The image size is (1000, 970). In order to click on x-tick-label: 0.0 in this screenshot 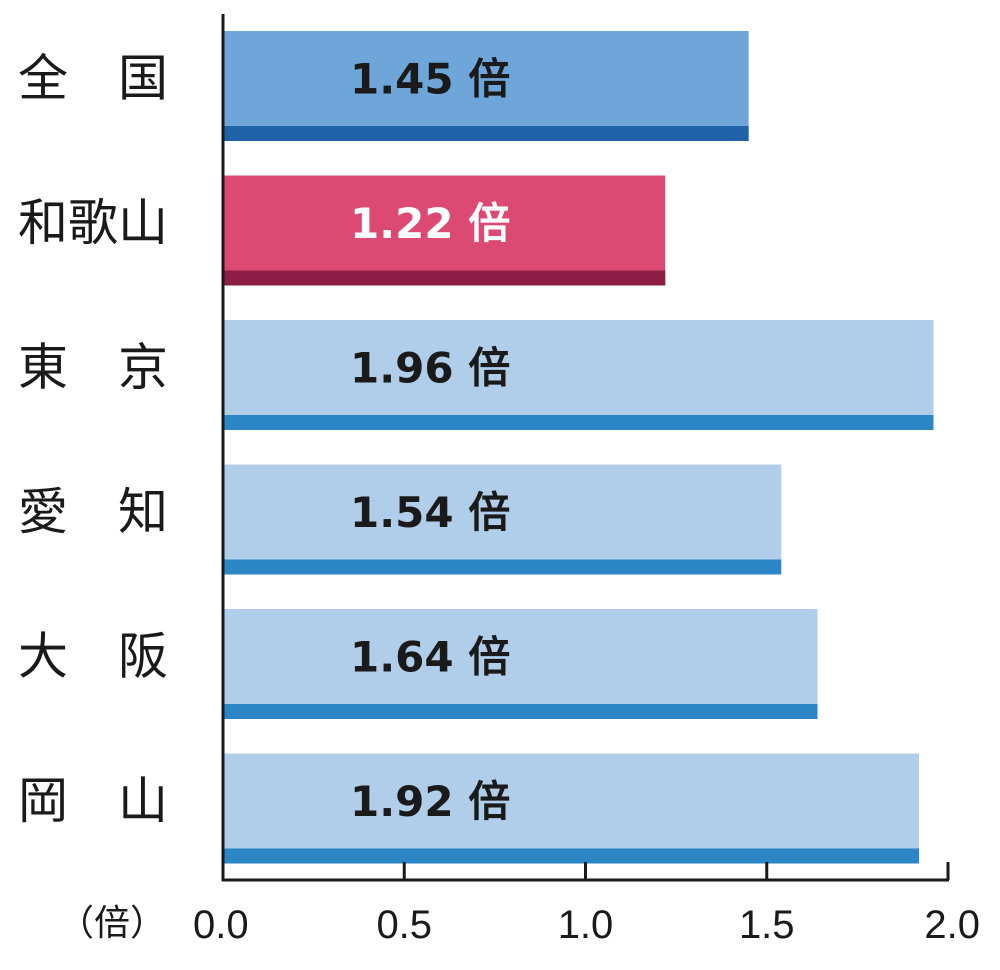, I will do `click(221, 925)`.